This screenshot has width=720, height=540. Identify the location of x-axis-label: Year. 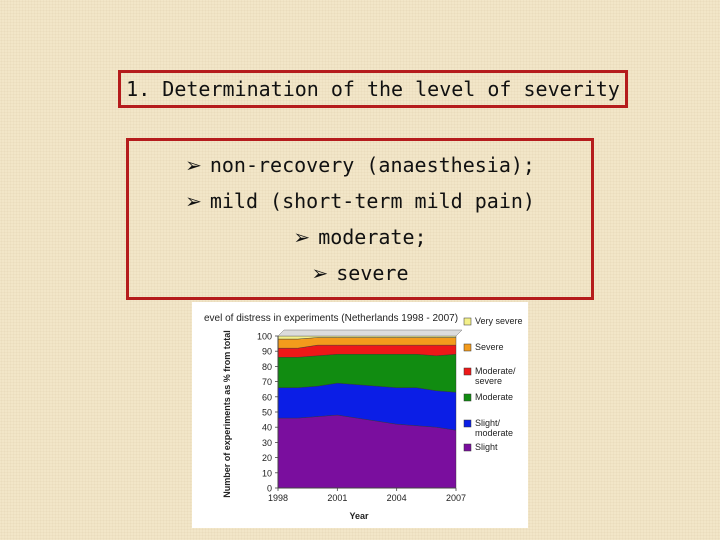
(359, 516).